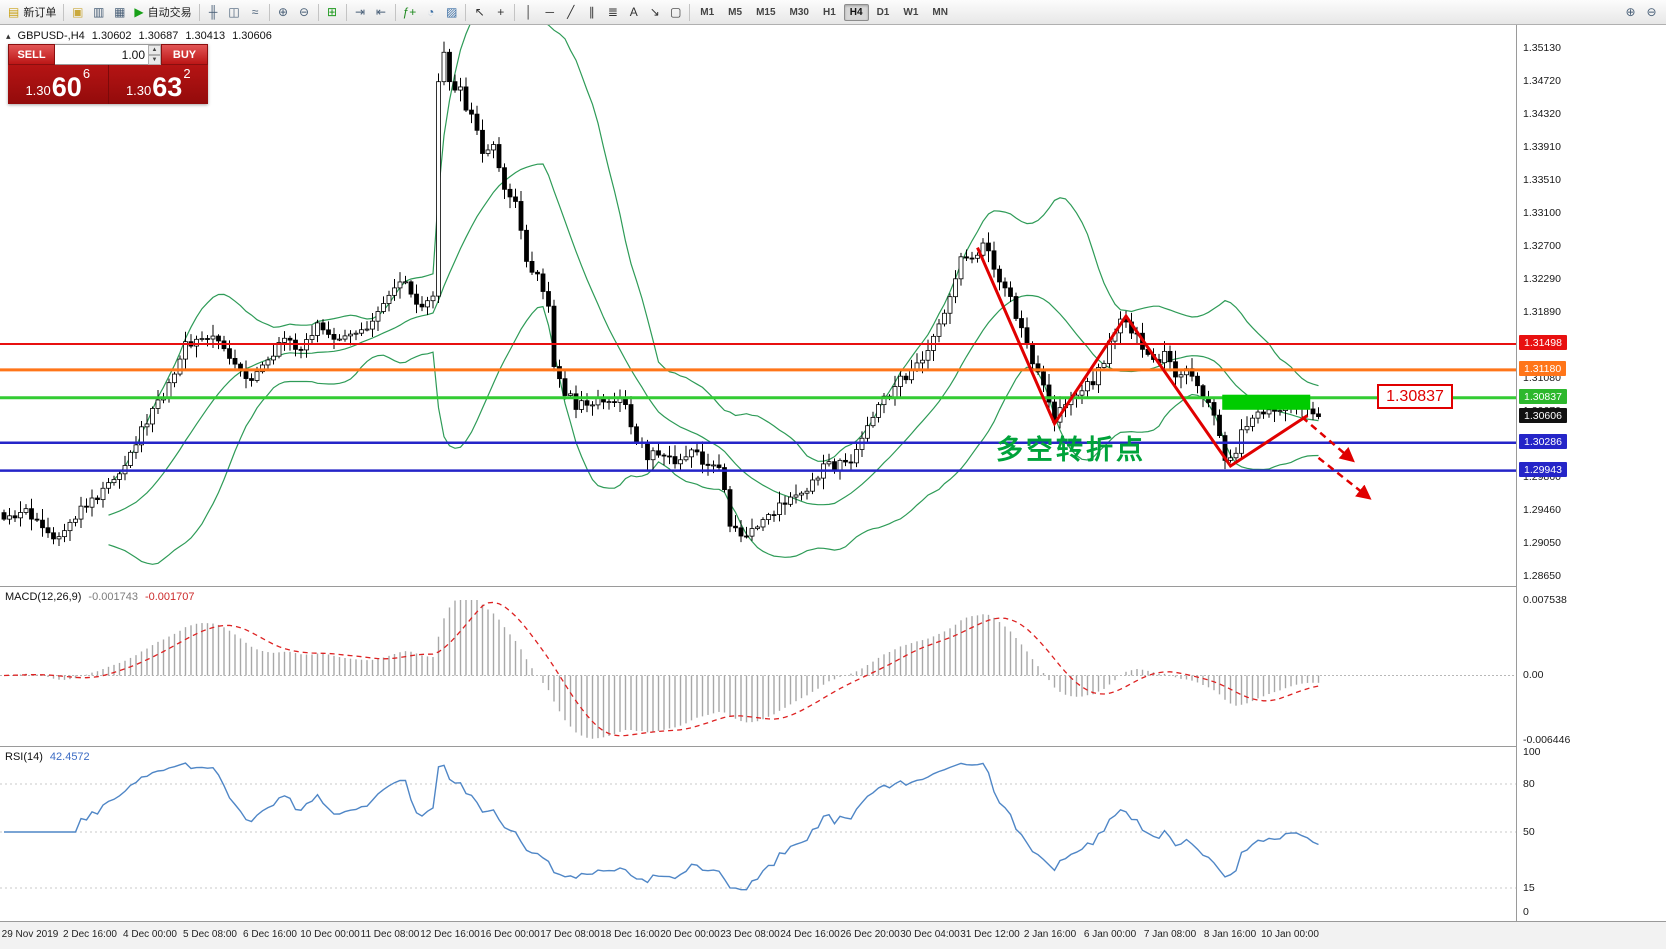  I want to click on text-icon: A, so click(633, 12).